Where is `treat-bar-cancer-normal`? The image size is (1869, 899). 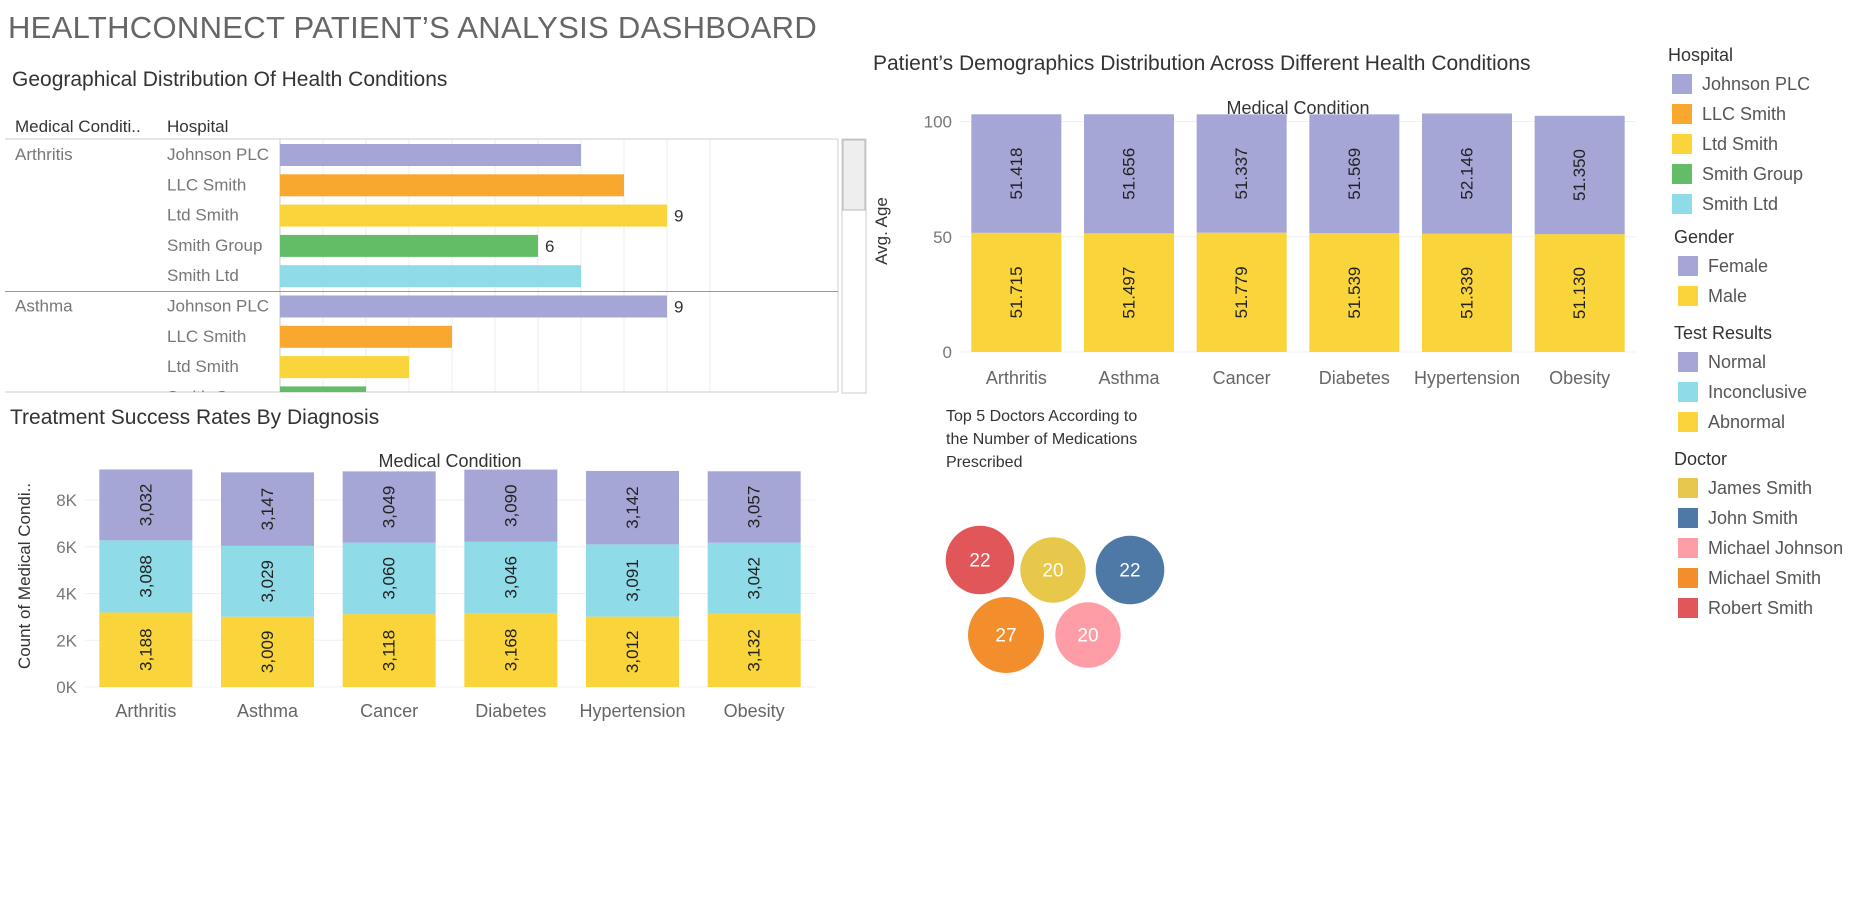 treat-bar-cancer-normal is located at coordinates (389, 507).